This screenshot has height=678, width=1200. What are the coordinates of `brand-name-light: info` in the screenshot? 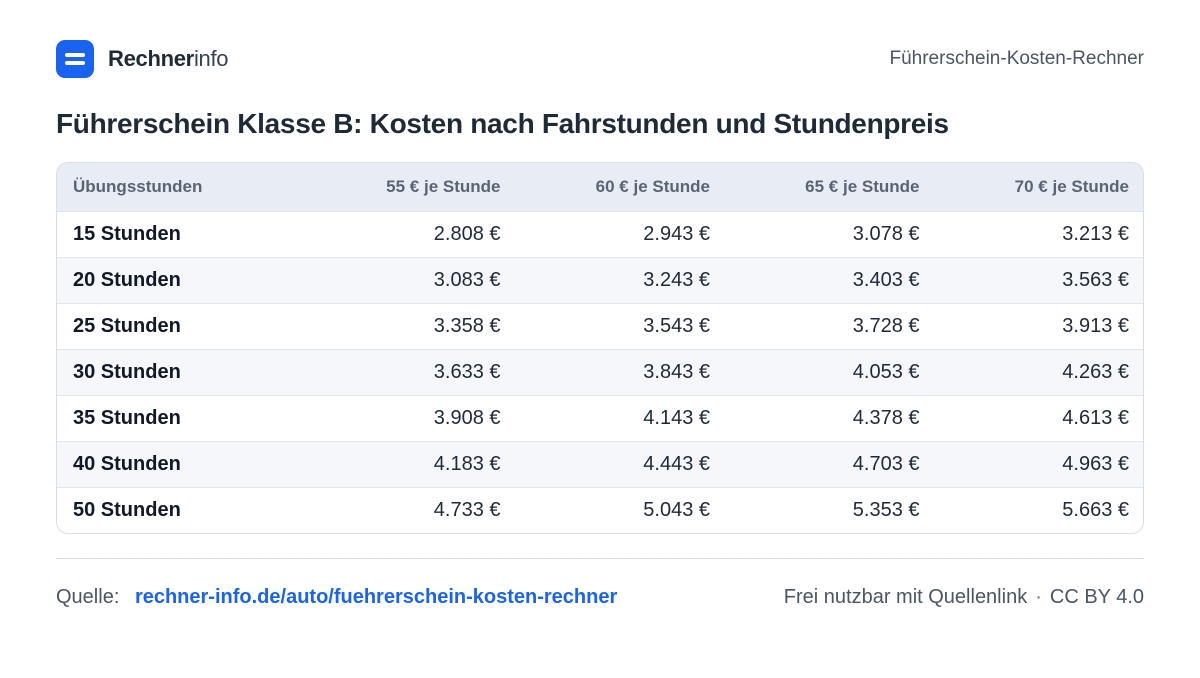 It's located at (211, 58).